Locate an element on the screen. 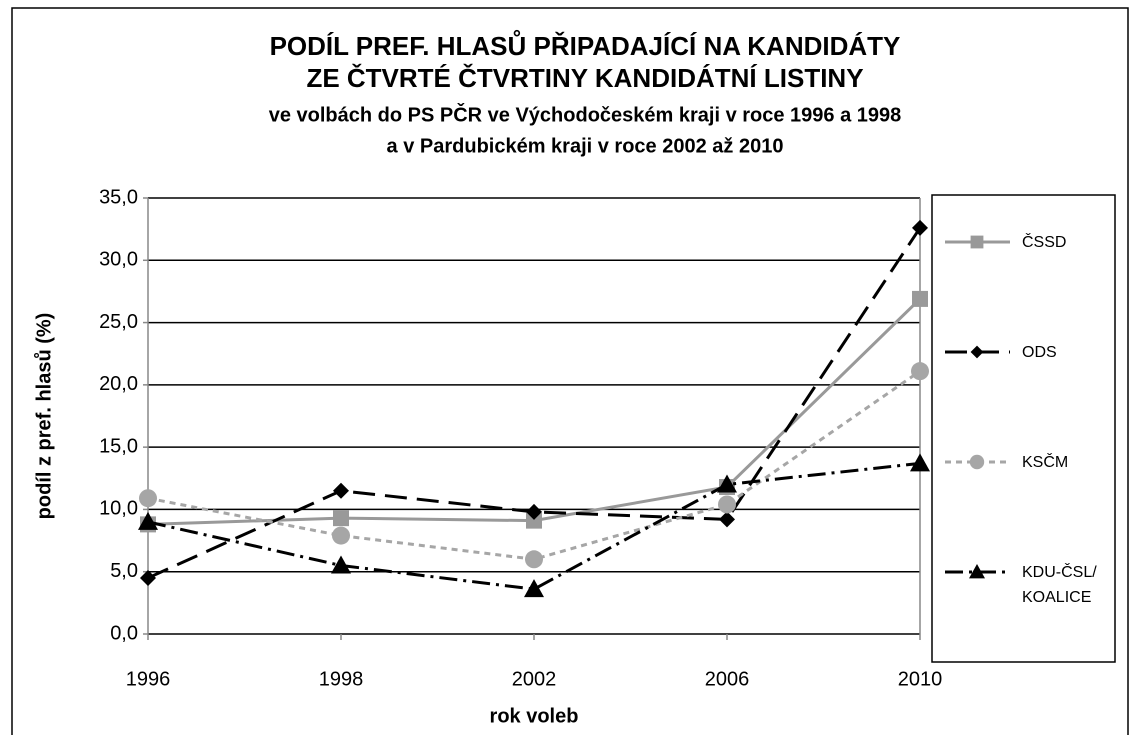 This screenshot has height=735, width=1130. y-tick-label: 25,0 is located at coordinates (118, 322).